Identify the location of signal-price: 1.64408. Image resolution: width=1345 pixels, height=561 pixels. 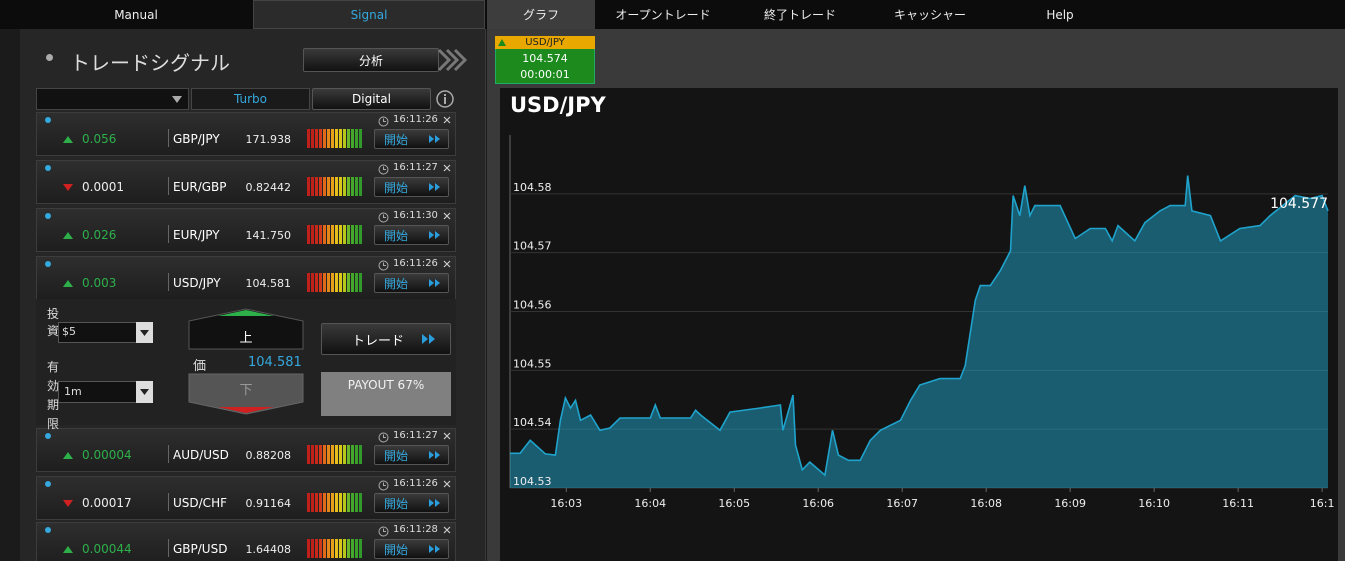
(268, 549).